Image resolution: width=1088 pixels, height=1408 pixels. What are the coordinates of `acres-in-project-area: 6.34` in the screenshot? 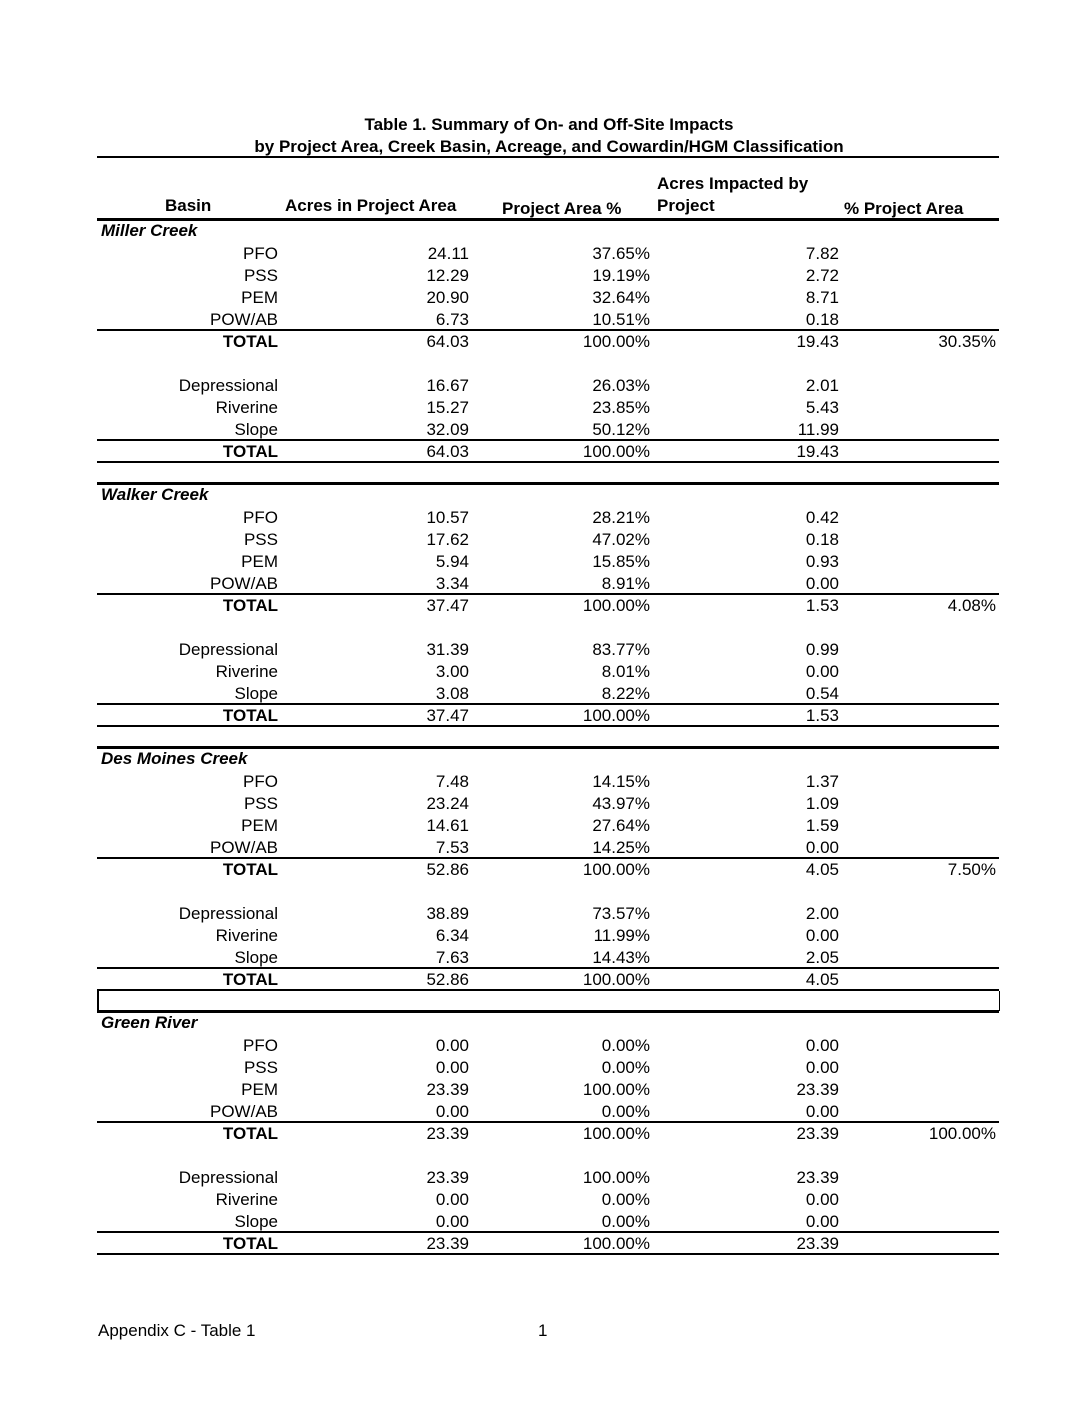 It's located at (452, 935).